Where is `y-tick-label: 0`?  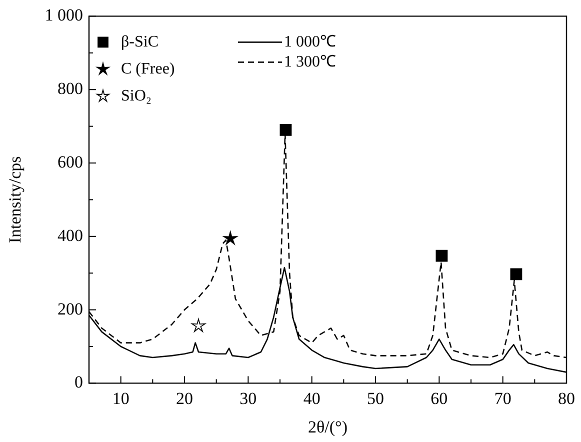 y-tick-label: 0 is located at coordinates (78, 382).